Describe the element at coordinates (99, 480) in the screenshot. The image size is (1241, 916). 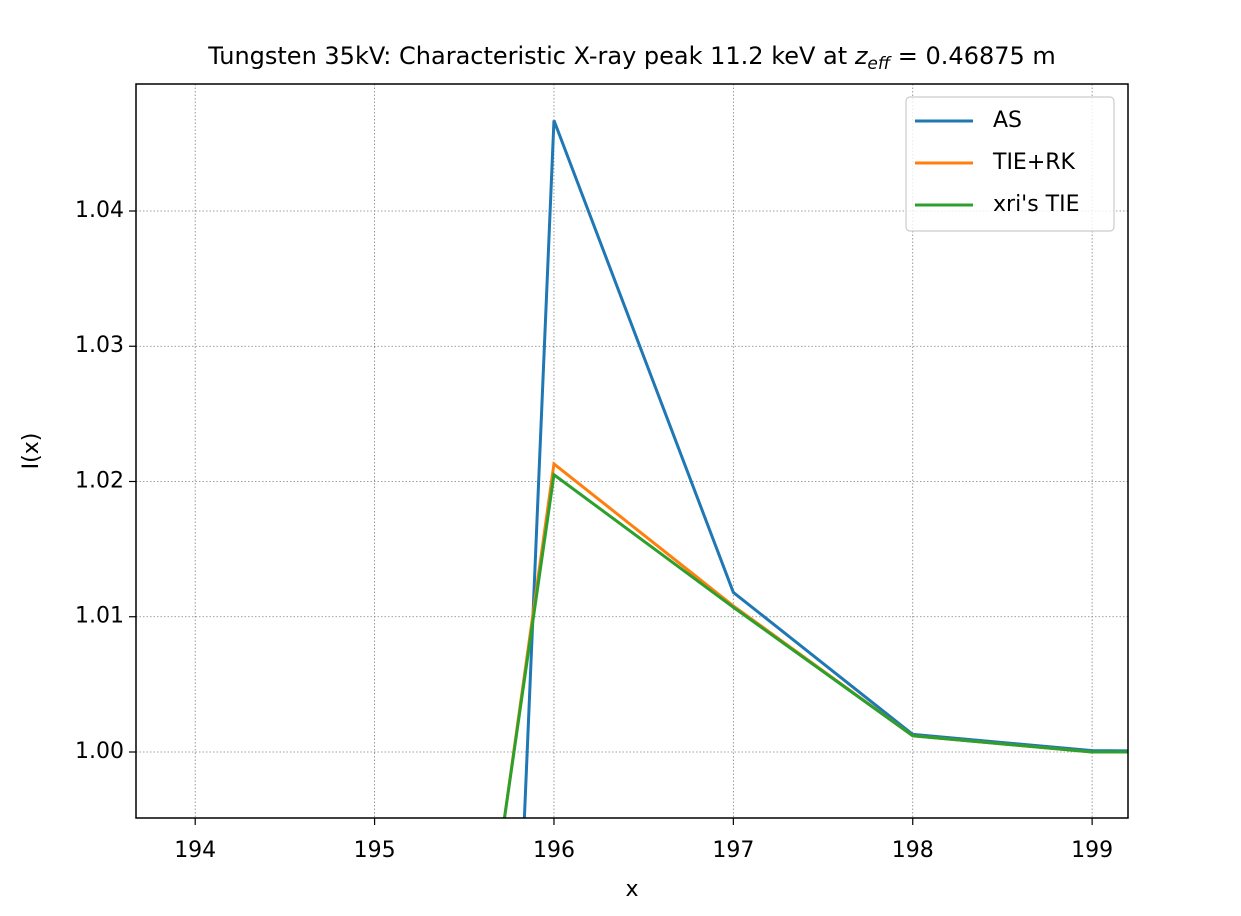
I see `y-tick-label: 1.02` at that location.